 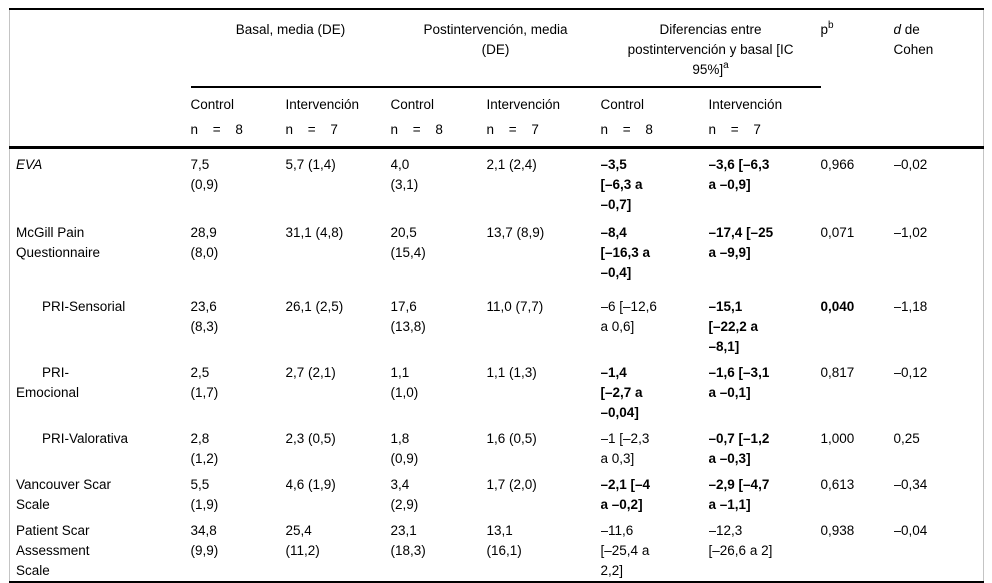 I want to click on group-header-postintervencion: Postintervención, media (DE), so click(x=495, y=48).